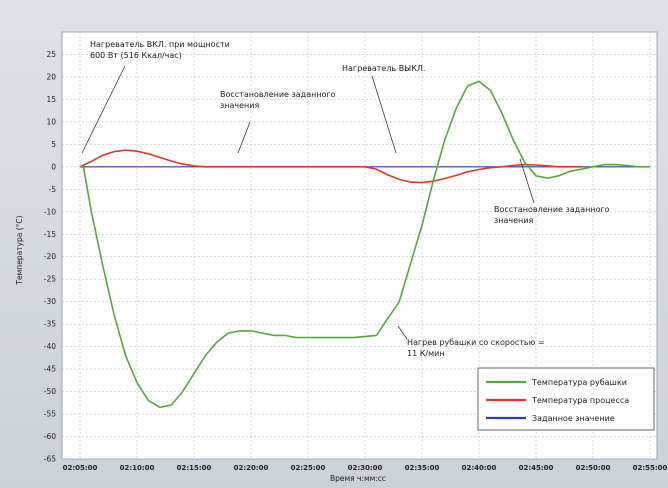 The height and width of the screenshot is (488, 668). Describe the element at coordinates (50, 414) in the screenshot. I see `y-tick-label: -55` at that location.